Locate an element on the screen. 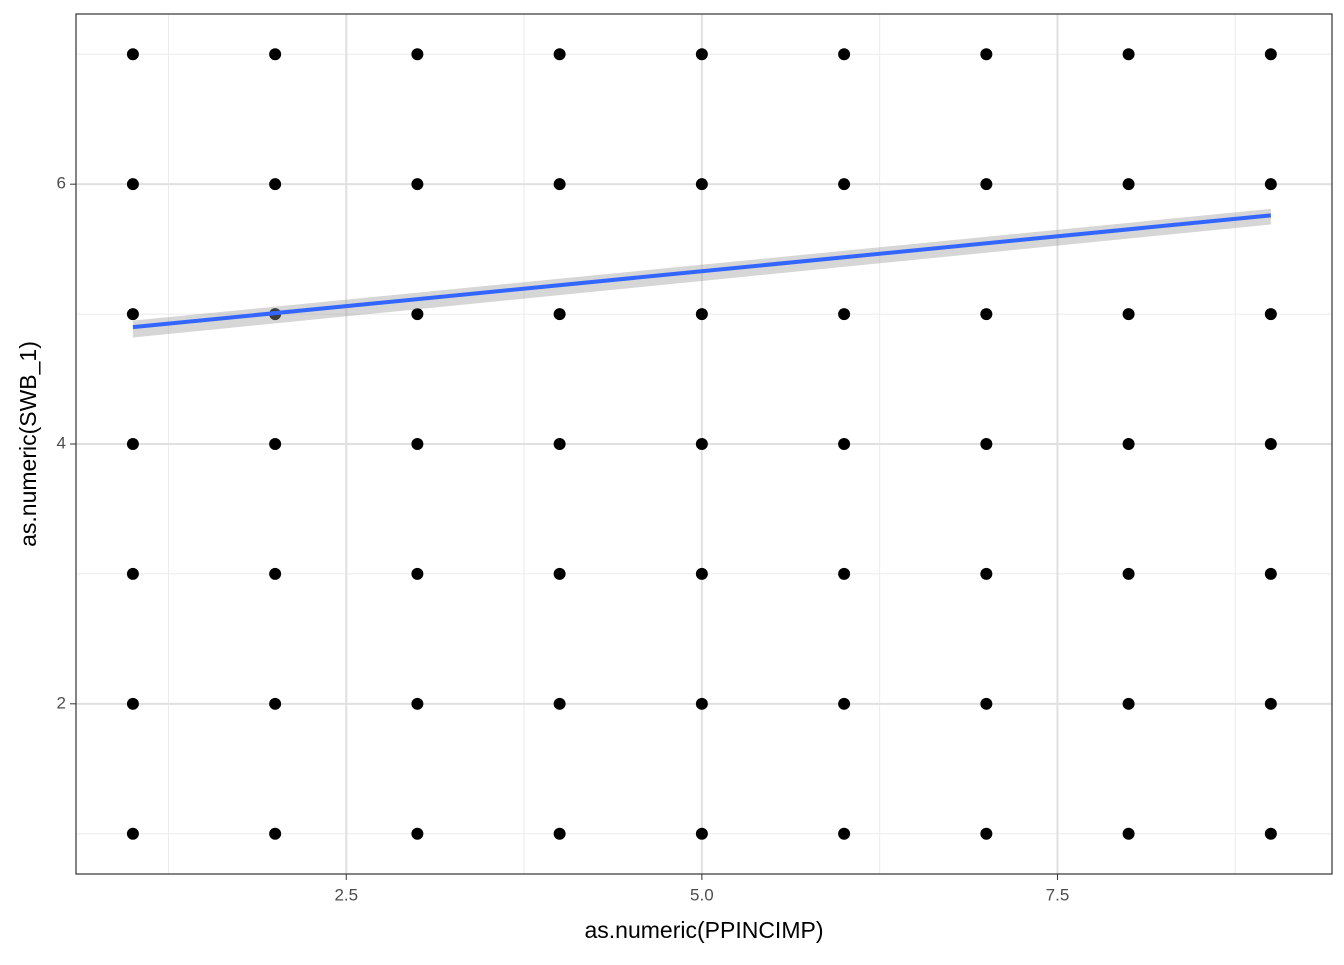 This screenshot has width=1344, height=965. fit-line is located at coordinates (702, 271).